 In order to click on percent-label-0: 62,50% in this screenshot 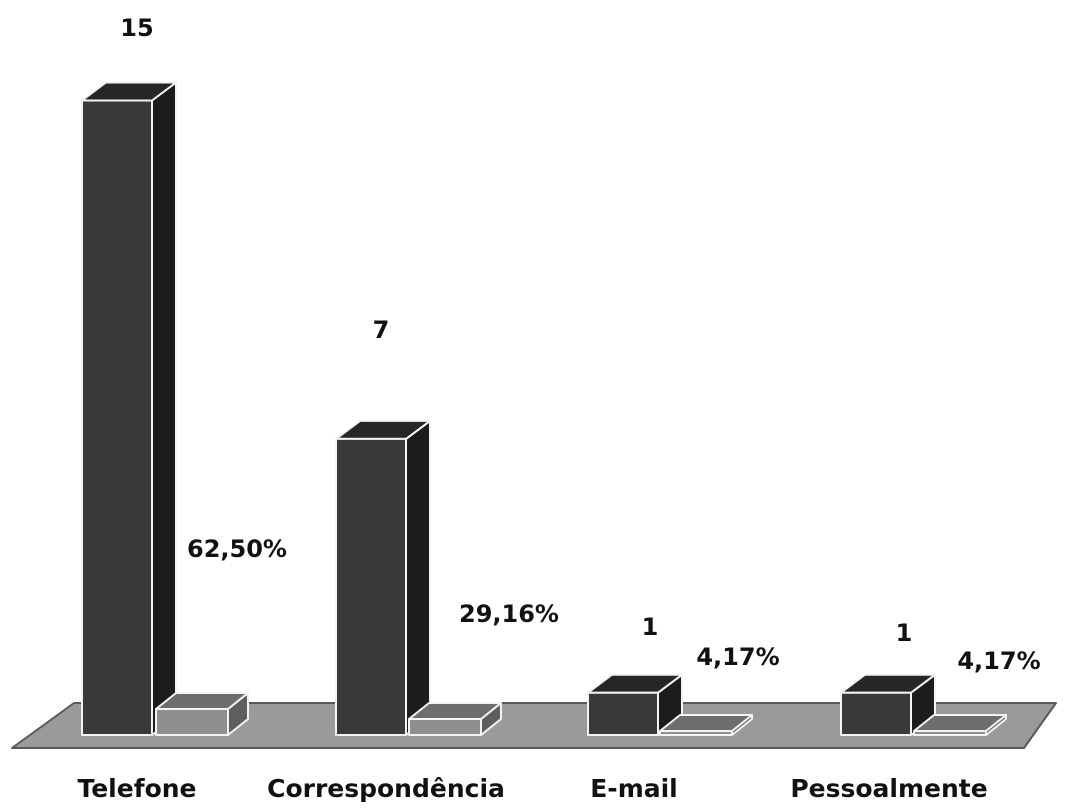, I will do `click(237, 549)`.